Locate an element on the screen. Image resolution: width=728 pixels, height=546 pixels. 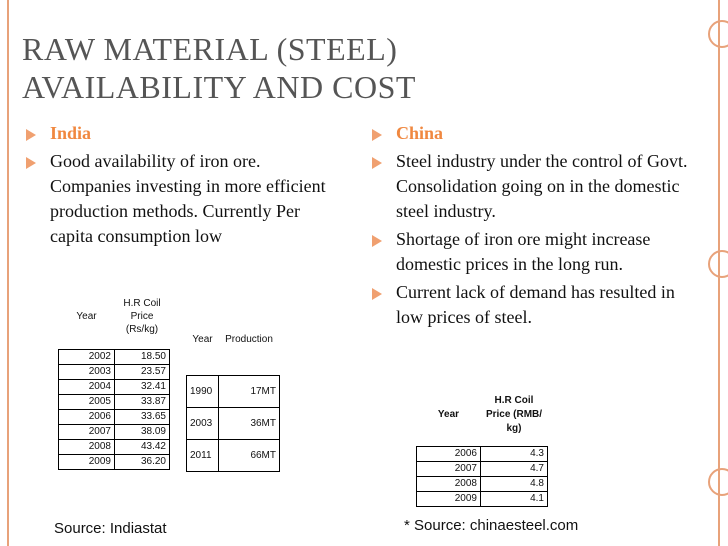
table-header: Production is located at coordinates (249, 340).